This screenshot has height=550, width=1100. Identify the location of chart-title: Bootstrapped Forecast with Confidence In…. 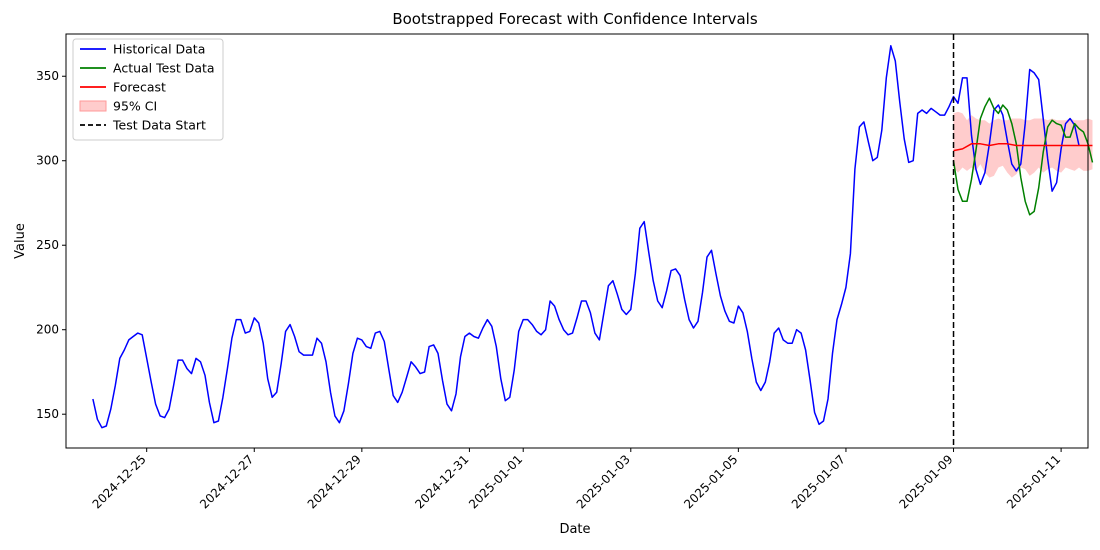
(575, 19).